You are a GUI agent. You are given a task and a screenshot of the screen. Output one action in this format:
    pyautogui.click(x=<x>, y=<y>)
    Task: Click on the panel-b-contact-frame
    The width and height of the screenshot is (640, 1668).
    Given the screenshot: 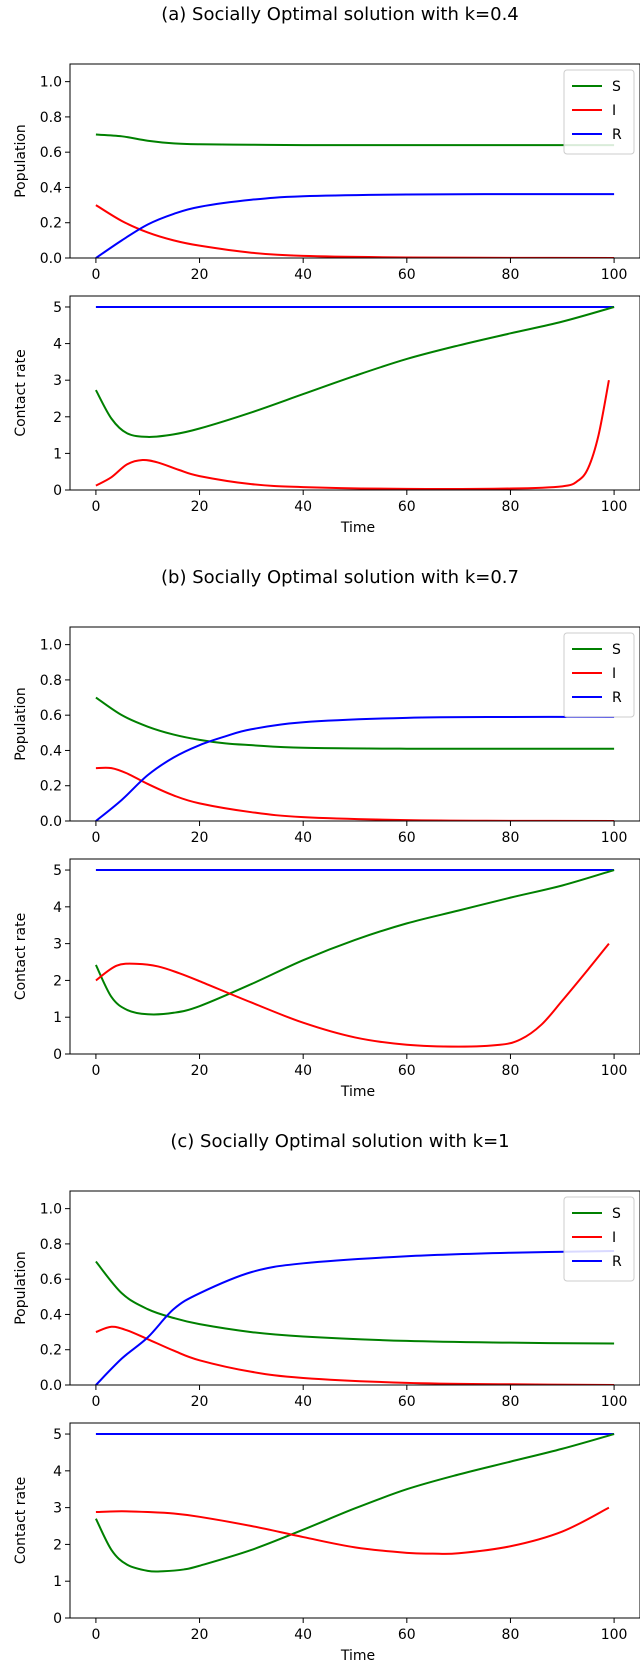 What is the action you would take?
    pyautogui.click(x=354, y=956)
    